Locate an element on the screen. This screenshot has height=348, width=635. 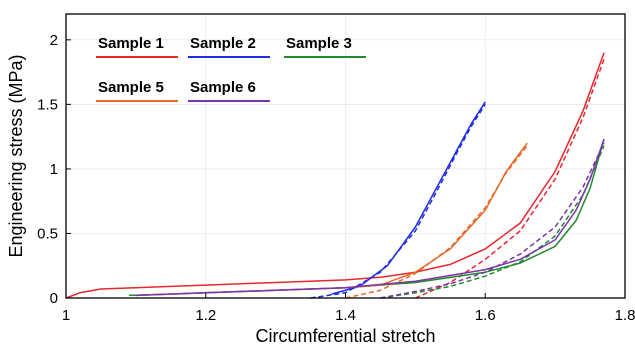
sample-5-fit-line is located at coordinates (436, 222).